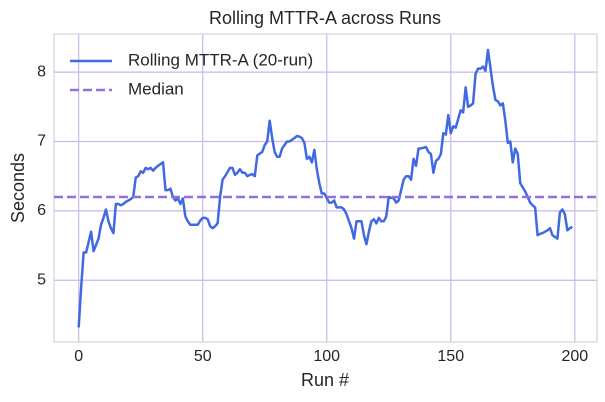  I want to click on y-tick-label: 8, so click(41, 71).